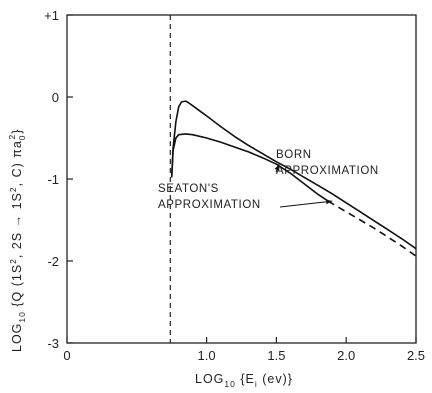  I want to click on y-tick-label: -1, so click(53, 179).